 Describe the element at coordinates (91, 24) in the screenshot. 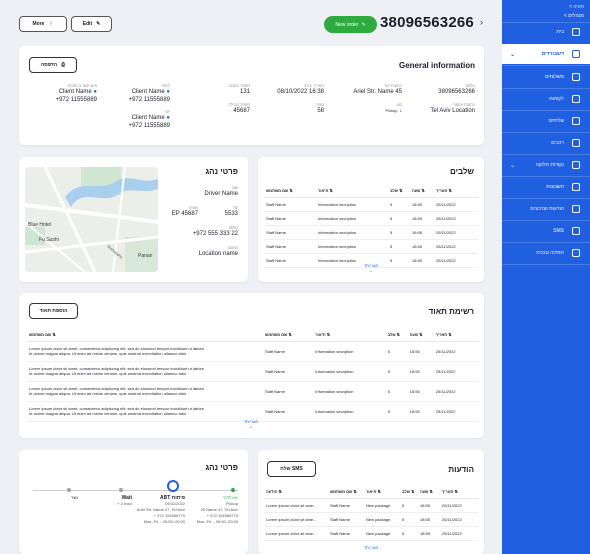

I see `edit-button: Edit ✎` at that location.